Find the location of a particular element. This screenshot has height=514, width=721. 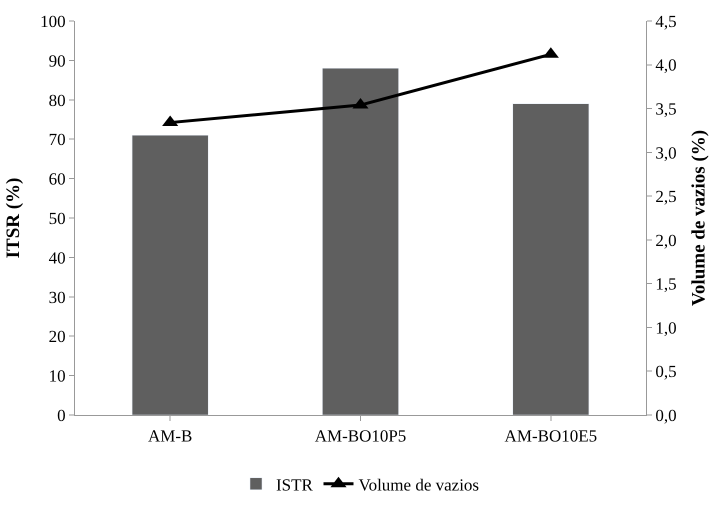

y-tick-label: 20 is located at coordinates (57, 336).